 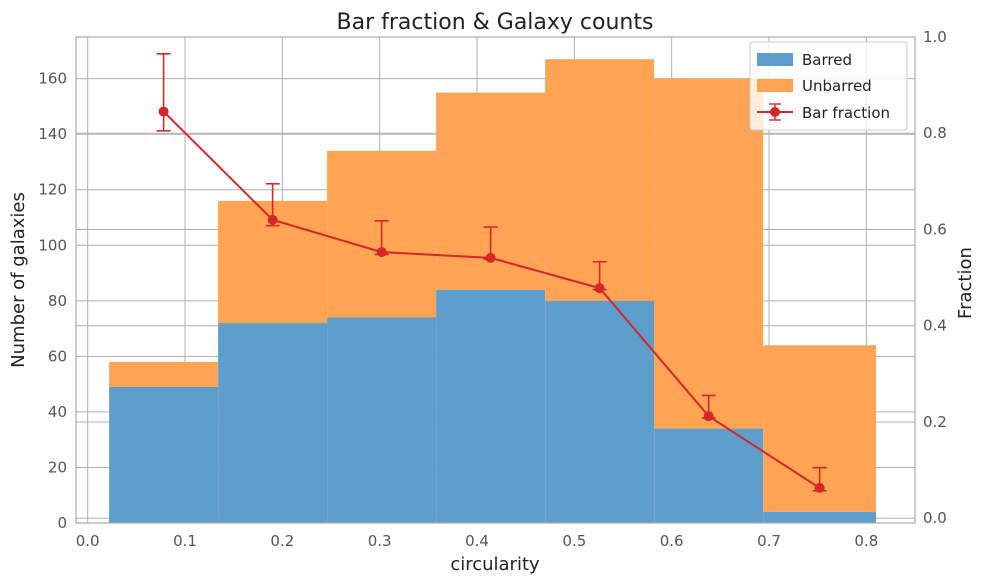 I want to click on chart-title: Bar fraction & Galaxy counts, so click(x=495, y=22).